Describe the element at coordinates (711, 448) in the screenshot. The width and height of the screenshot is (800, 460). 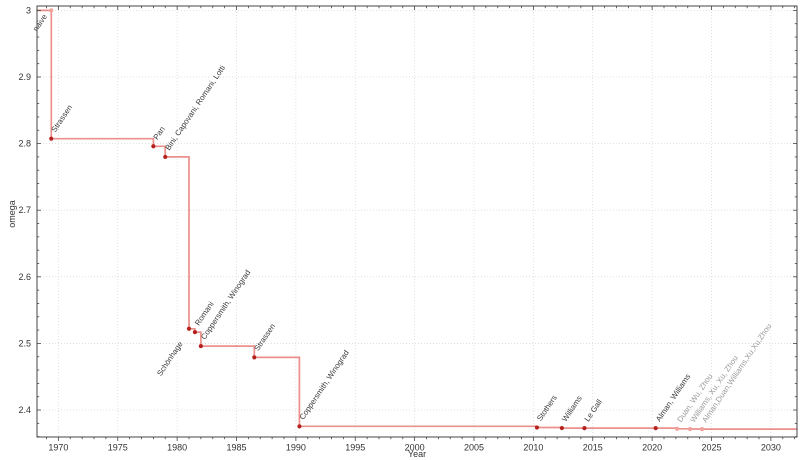
I see `x-tick-label: 2025` at that location.